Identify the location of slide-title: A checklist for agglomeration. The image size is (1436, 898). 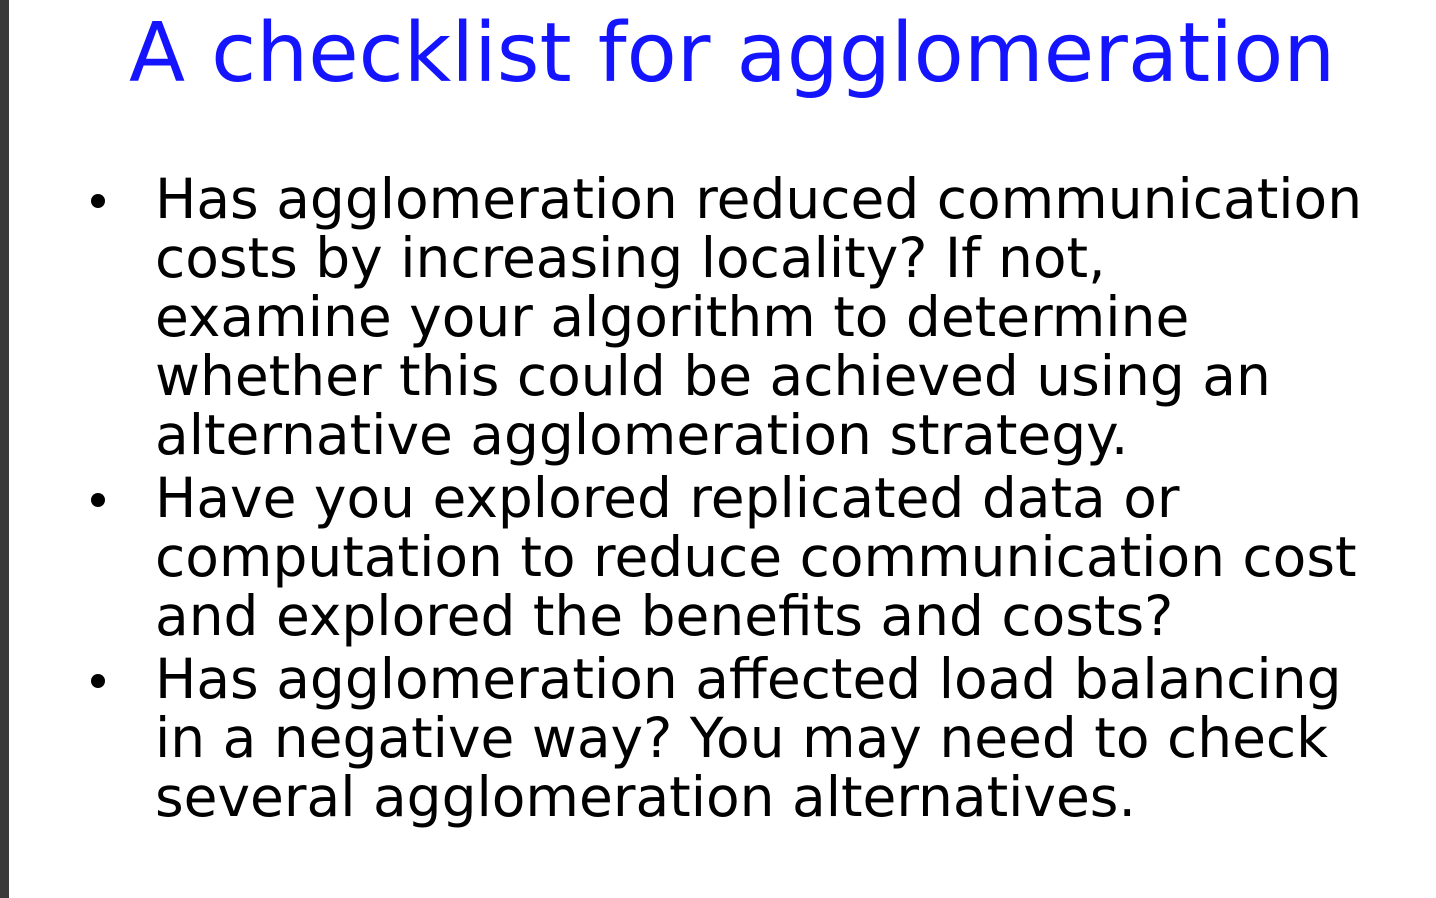
(732, 53).